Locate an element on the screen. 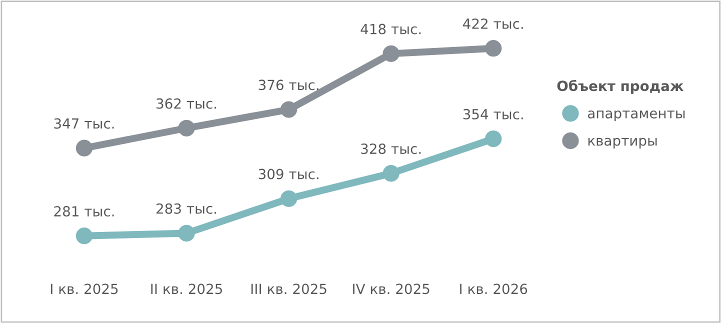 The image size is (722, 323). data-label: 362 тыс. is located at coordinates (186, 103).